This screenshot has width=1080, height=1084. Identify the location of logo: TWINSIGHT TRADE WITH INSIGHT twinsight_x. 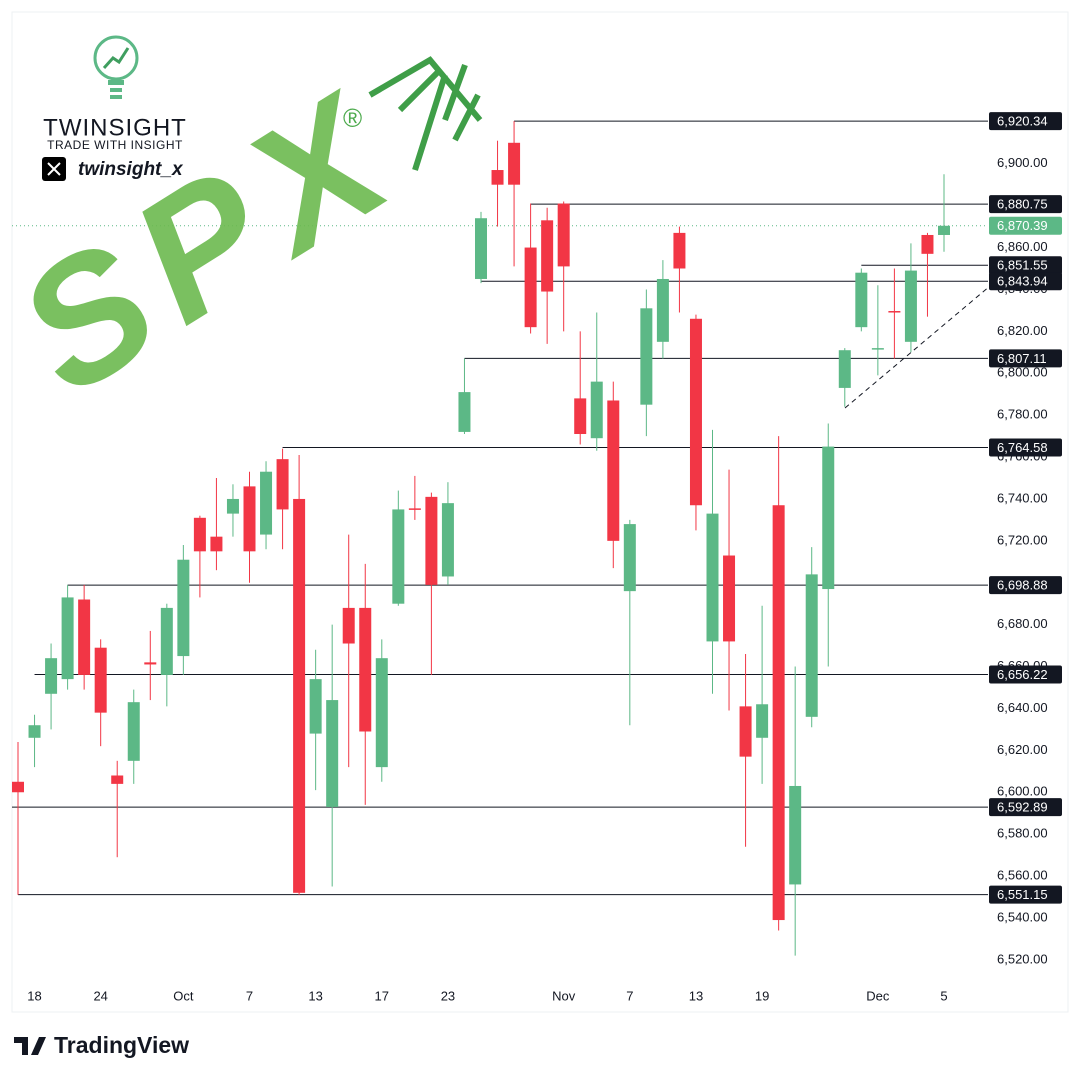
(114, 108).